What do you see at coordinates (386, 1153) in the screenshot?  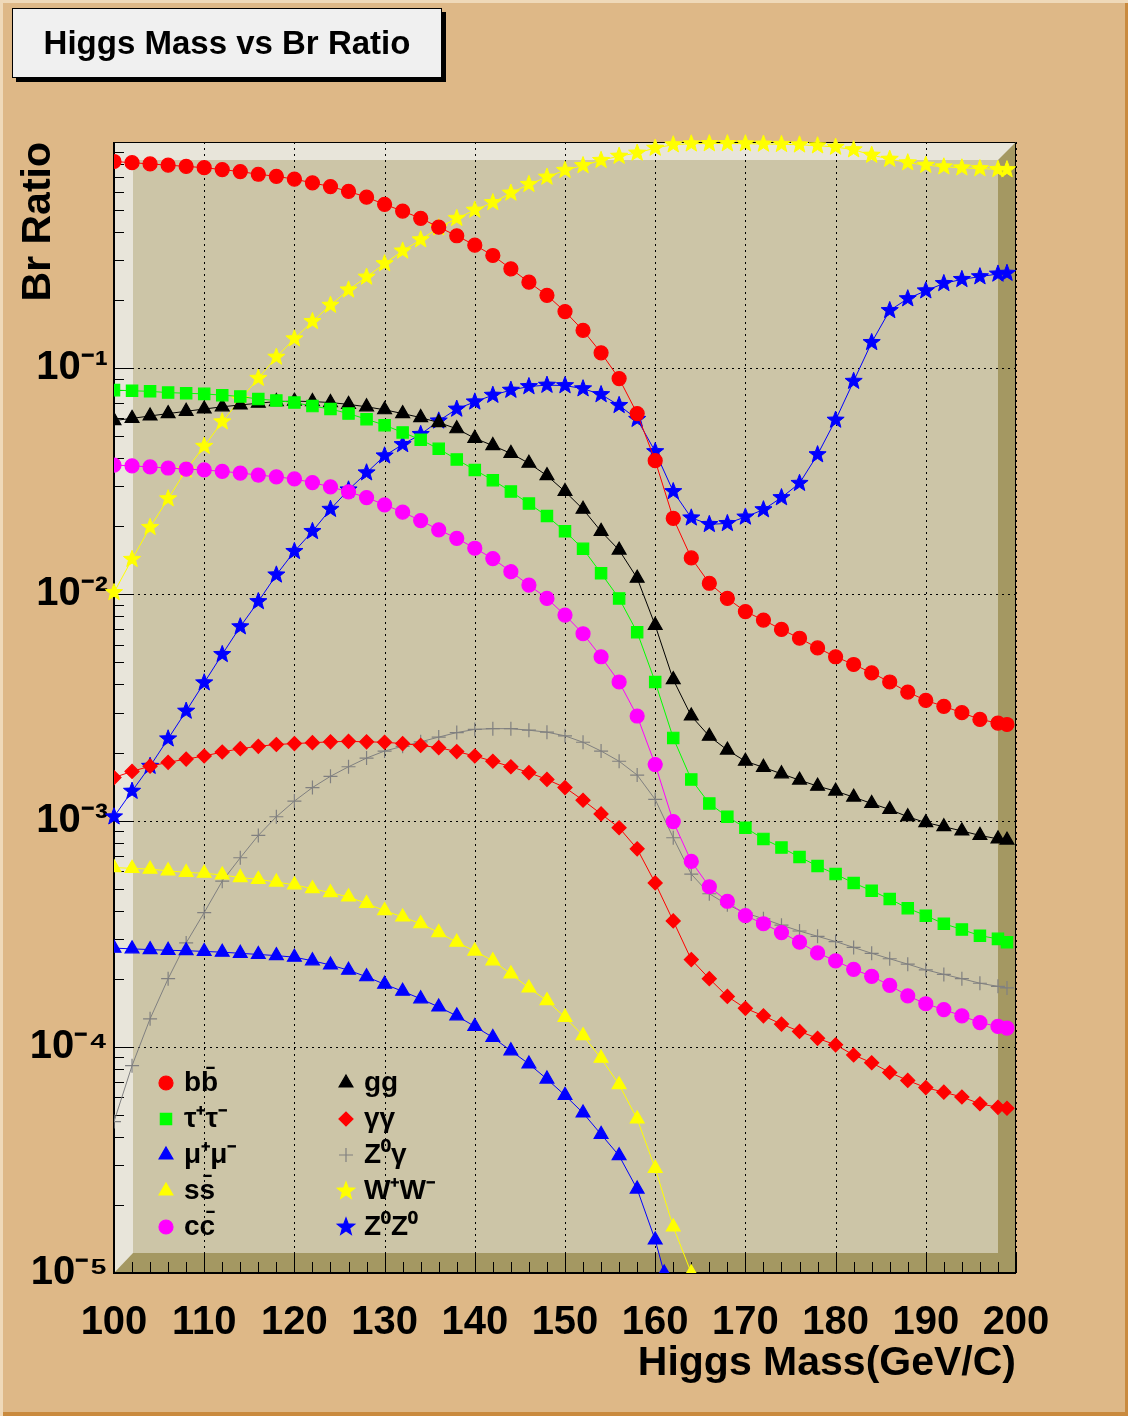 I see `legend-label: Z⁰γ` at bounding box center [386, 1153].